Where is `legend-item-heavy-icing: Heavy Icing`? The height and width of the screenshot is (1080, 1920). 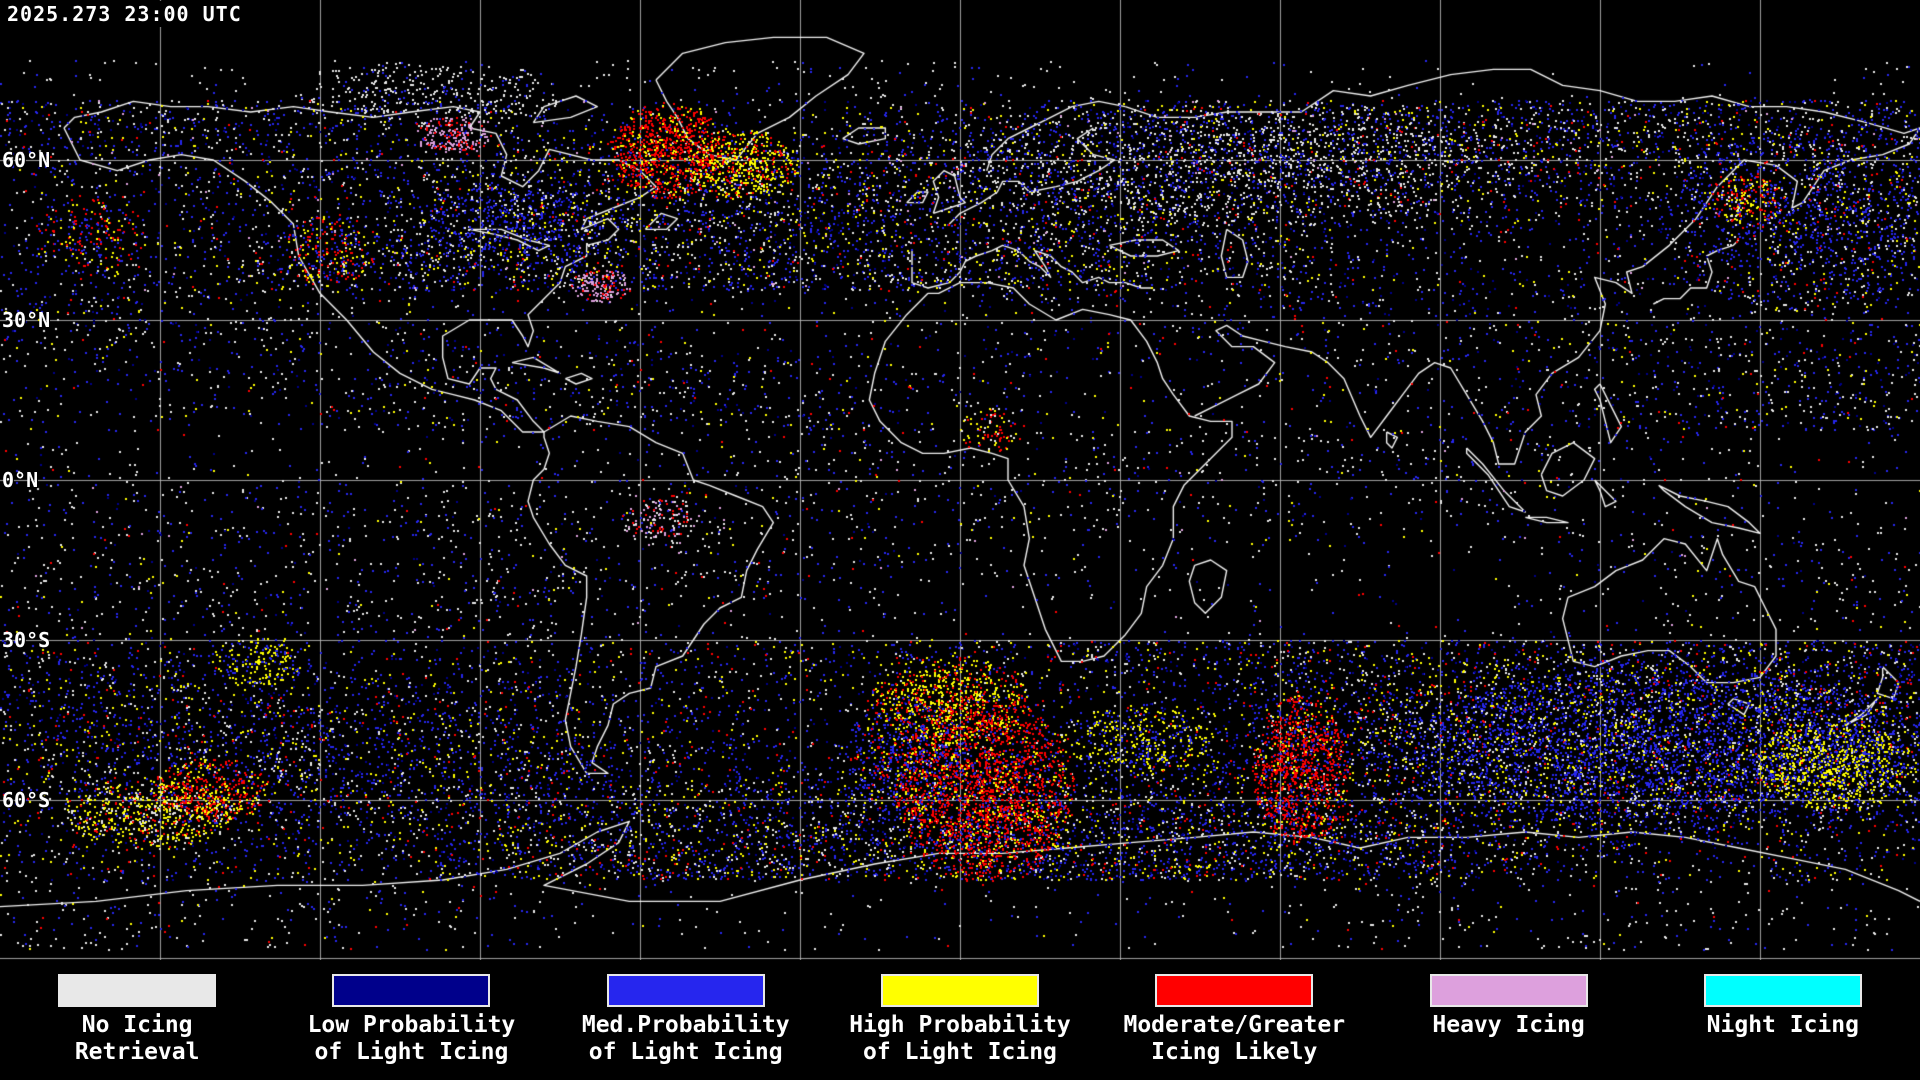
legend-item-heavy-icing: Heavy Icing is located at coordinates (1508, 1020).